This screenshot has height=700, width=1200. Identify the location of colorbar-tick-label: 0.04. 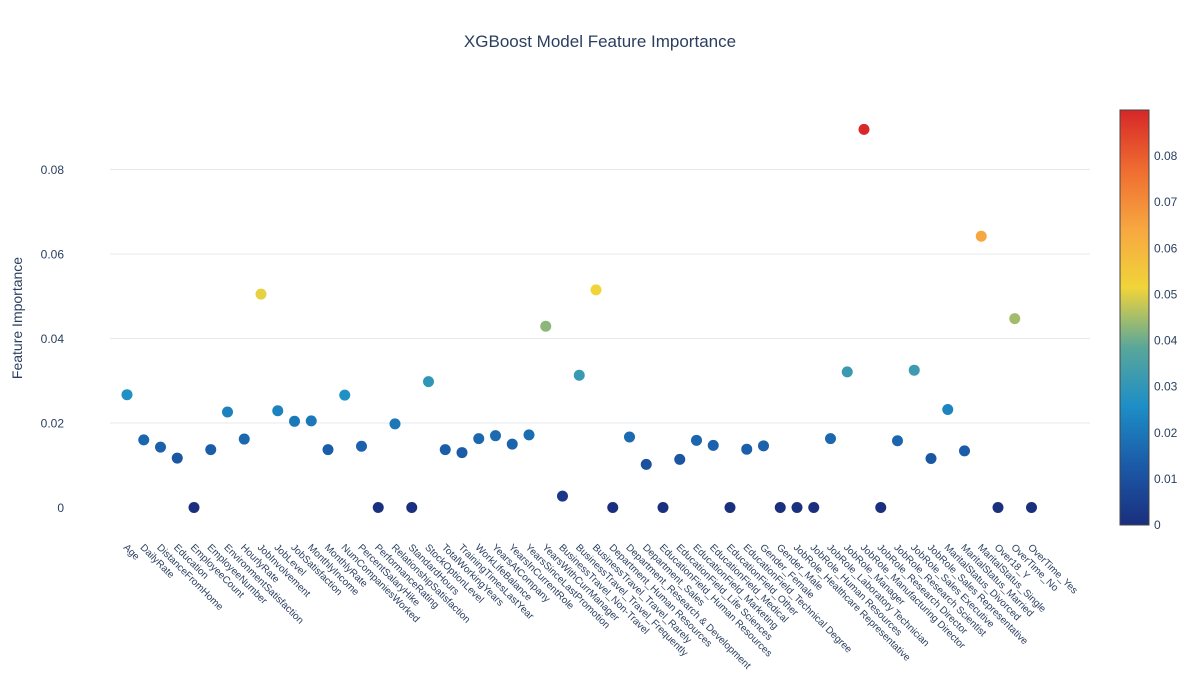
(1166, 341).